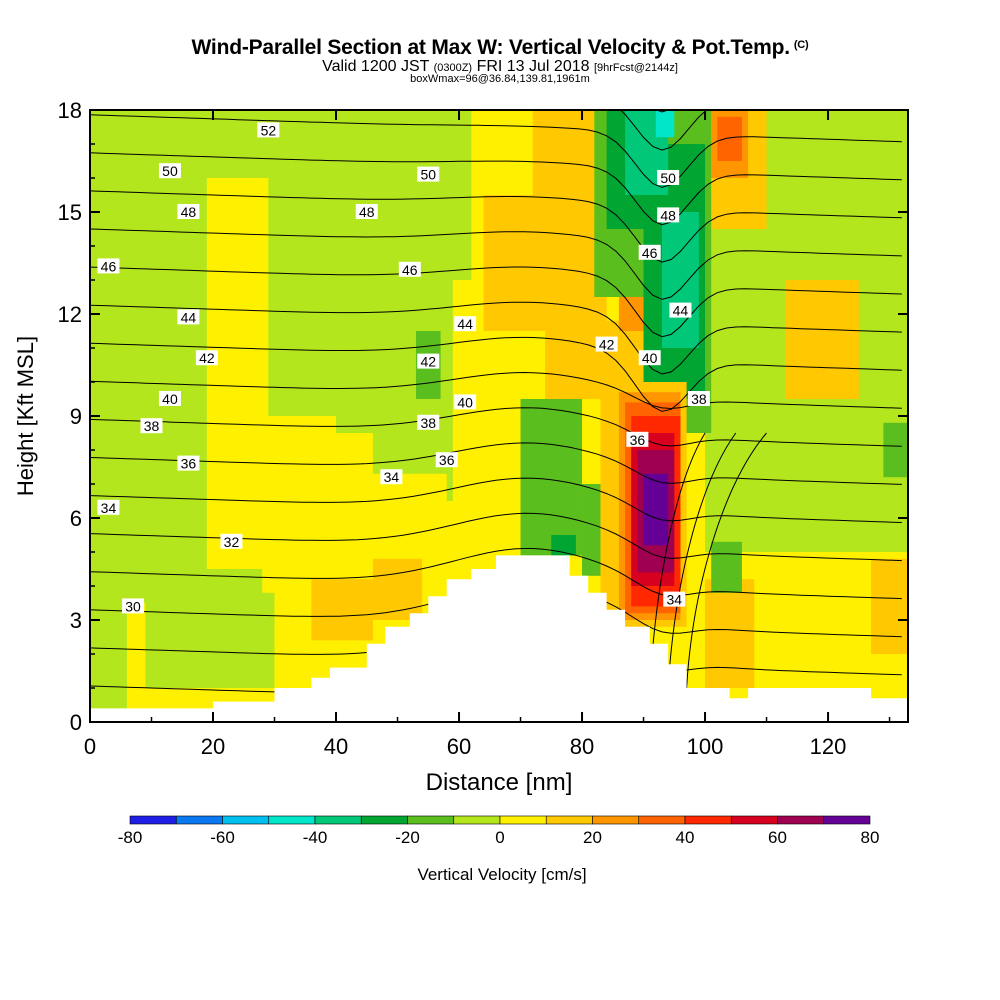 This screenshot has width=1000, height=1000. What do you see at coordinates (702, 560) in the screenshot?
I see `updraft-isentrope` at bounding box center [702, 560].